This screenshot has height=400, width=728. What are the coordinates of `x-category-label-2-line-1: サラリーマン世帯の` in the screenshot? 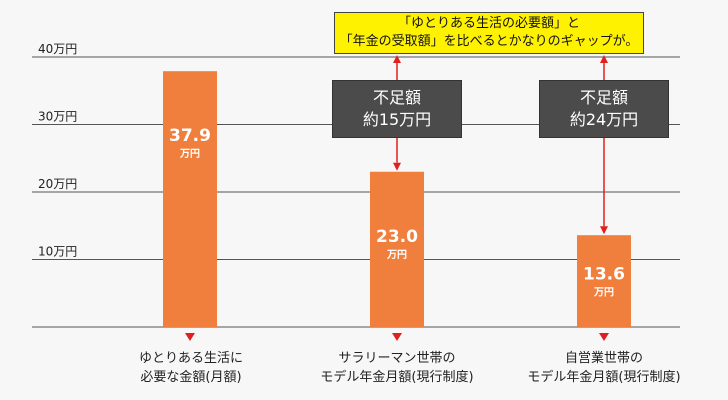 It's located at (397, 358).